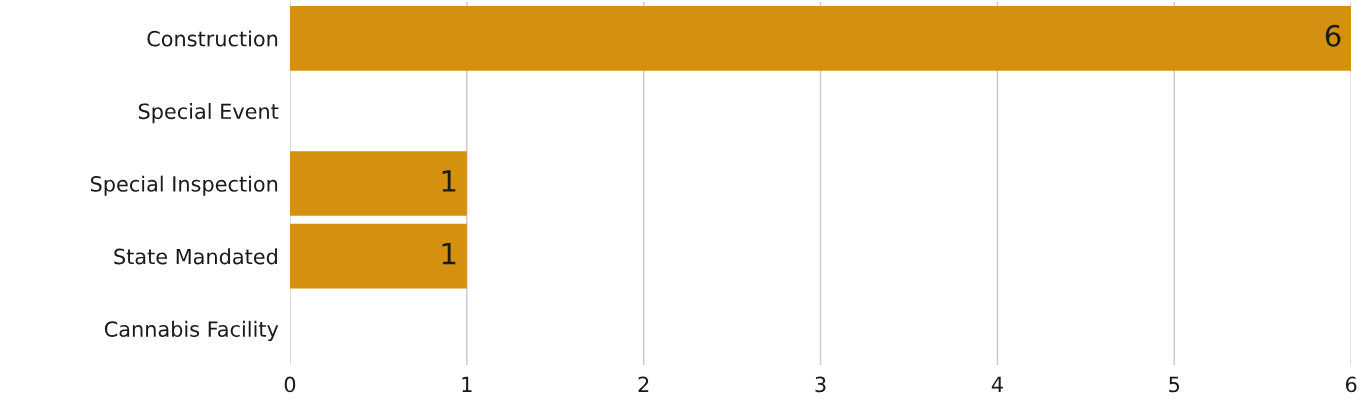  What do you see at coordinates (467, 384) in the screenshot?
I see `x-tick-label: 1` at bounding box center [467, 384].